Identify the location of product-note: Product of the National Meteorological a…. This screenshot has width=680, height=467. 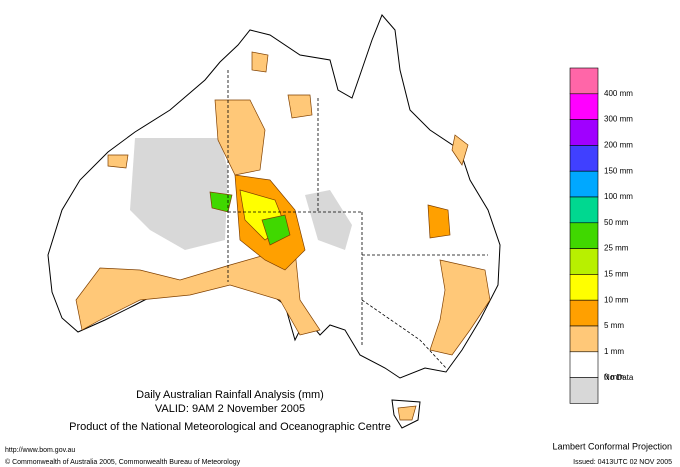
(230, 427).